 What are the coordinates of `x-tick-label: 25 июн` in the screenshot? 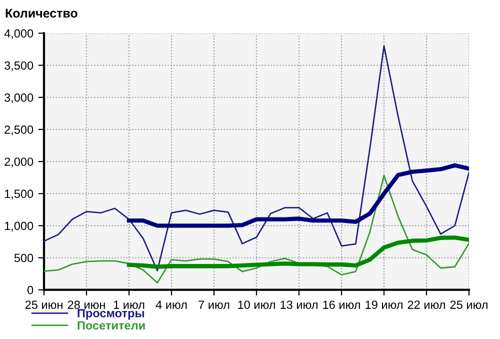 It's located at (43, 304).